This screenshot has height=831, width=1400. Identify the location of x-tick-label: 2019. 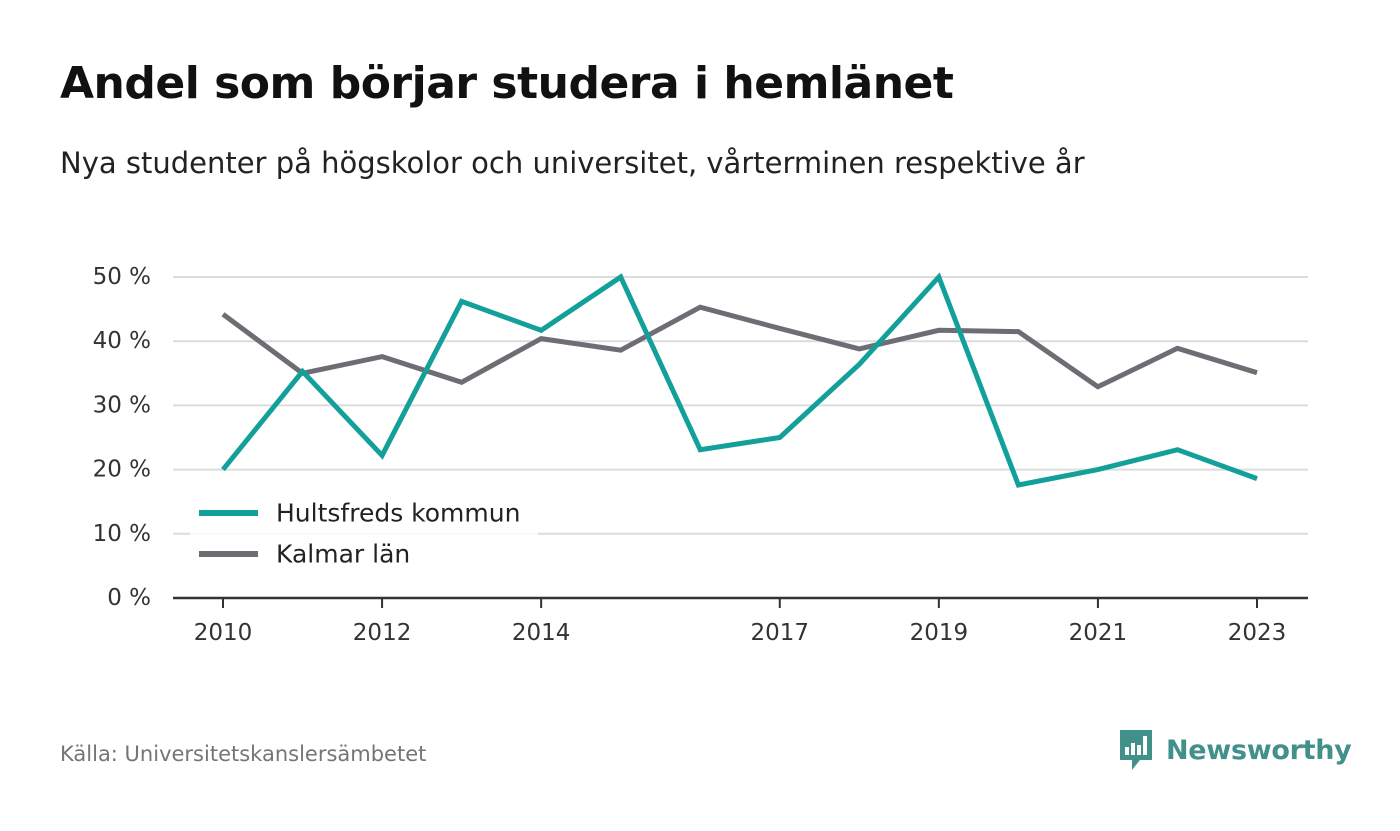
(939, 633).